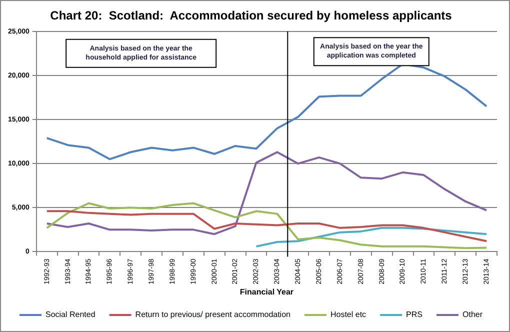 The width and height of the screenshot is (510, 332). Describe the element at coordinates (251, 15) in the screenshot. I see `chart-title: Chart 20: Scotland: Accommodation secured by homeless applicants` at that location.